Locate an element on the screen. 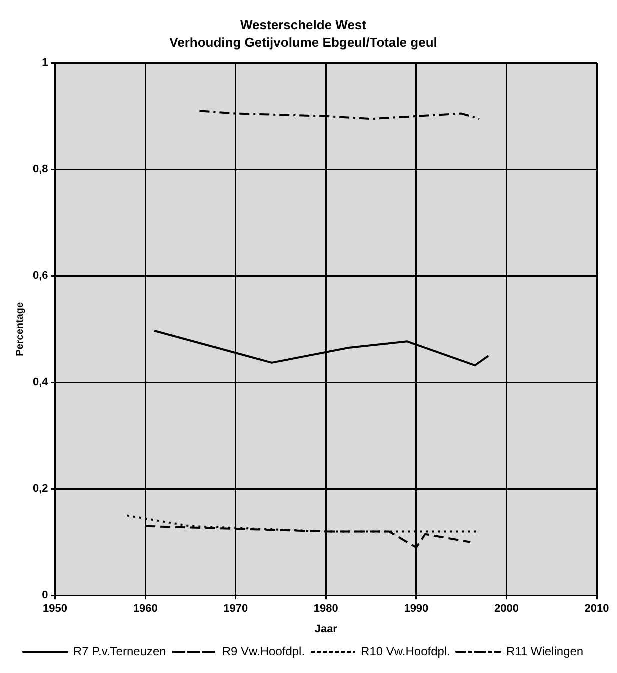 The width and height of the screenshot is (617, 673). chart-subtitle: Verhouding Getijvolume Ebgeul/Totale geul is located at coordinates (304, 42).